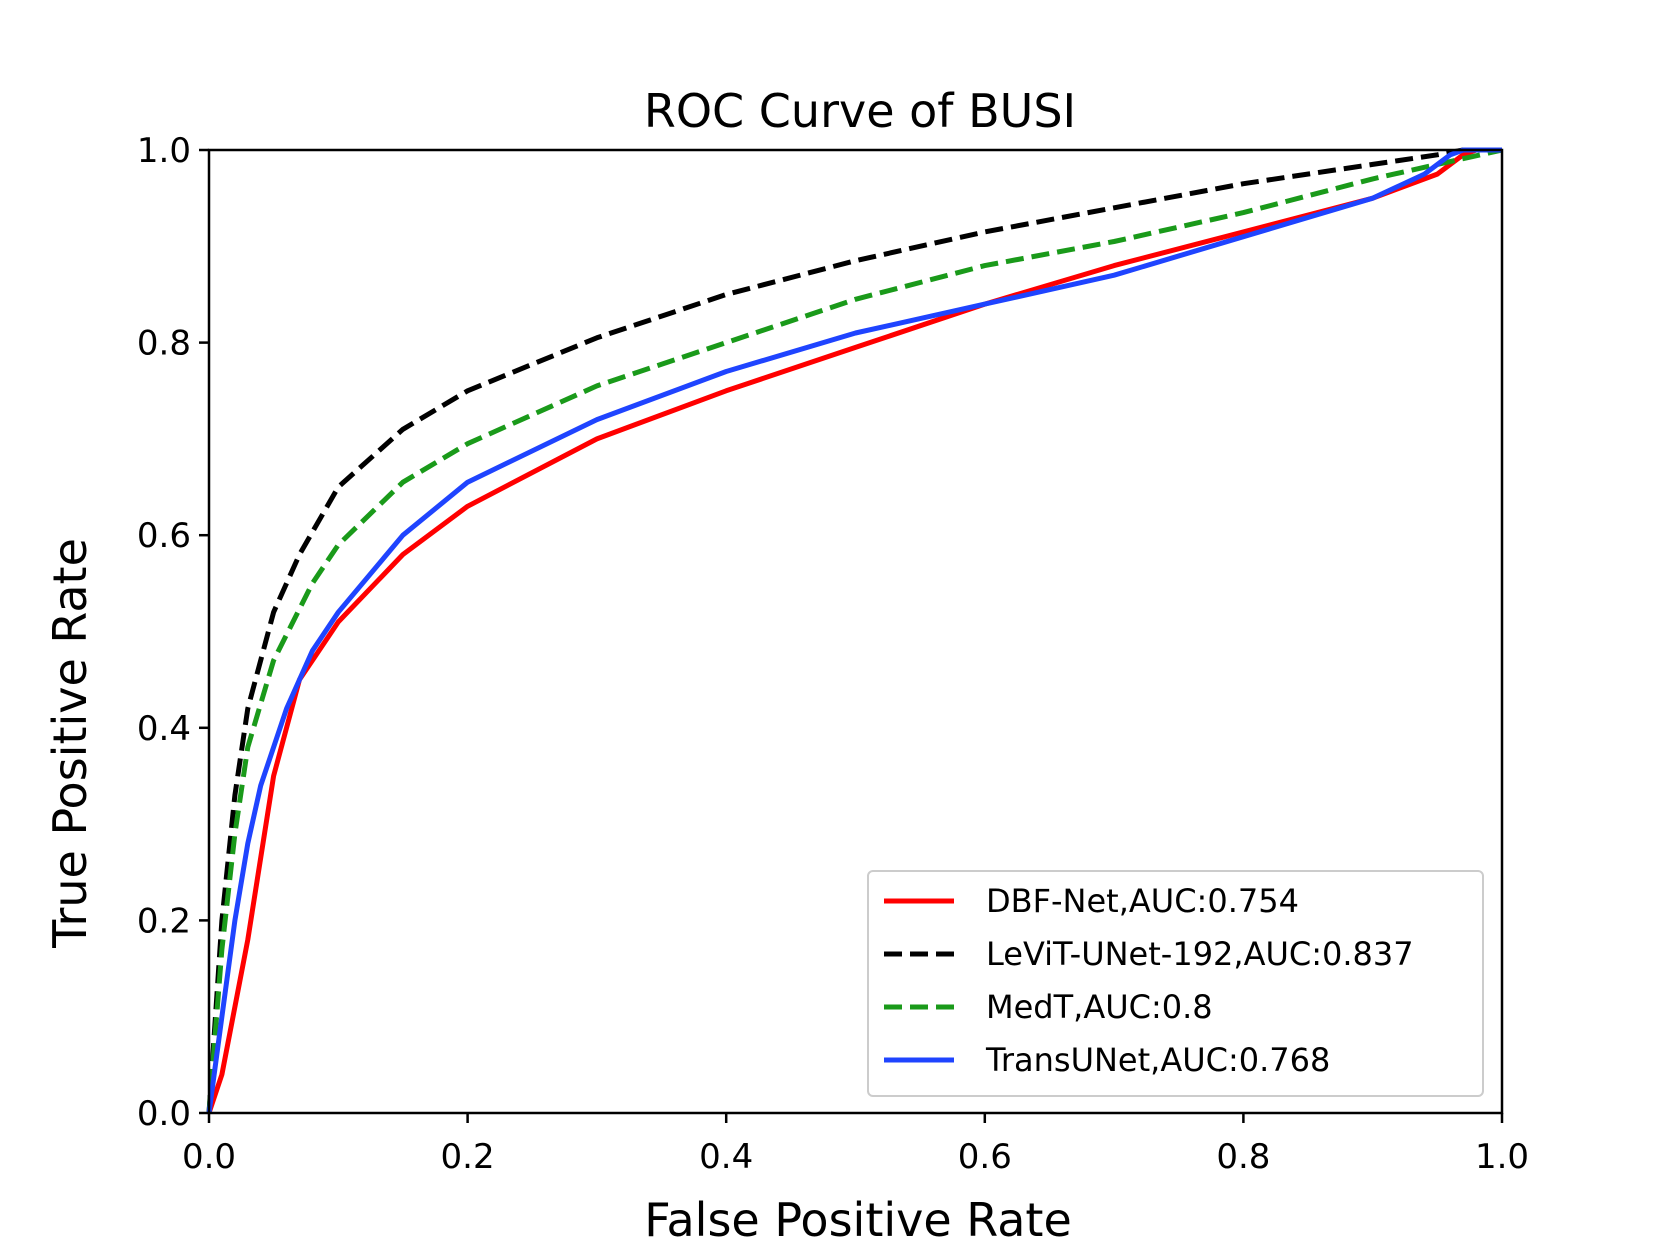  I want to click on legend-label-1: LeViT-UNet-192,AUC:0.837, so click(1200, 954).